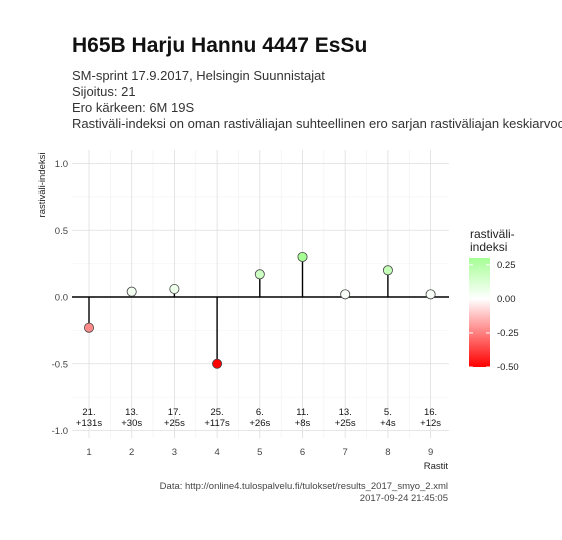  Describe the element at coordinates (259, 423) in the screenshot. I see `split-time-label: +26s` at that location.